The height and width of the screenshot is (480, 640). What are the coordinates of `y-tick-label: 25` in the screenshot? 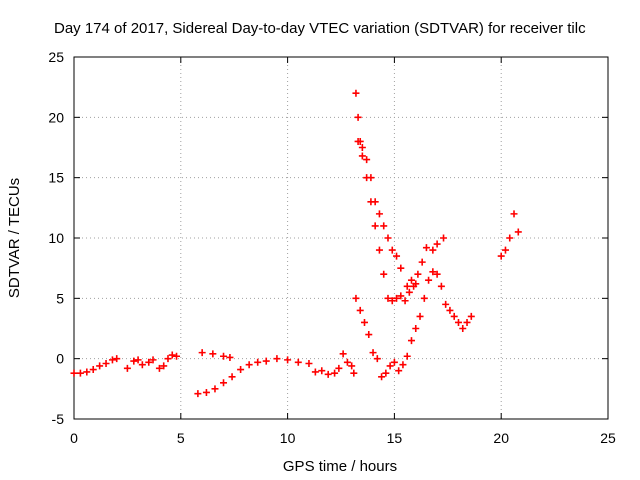 It's located at (56, 57).